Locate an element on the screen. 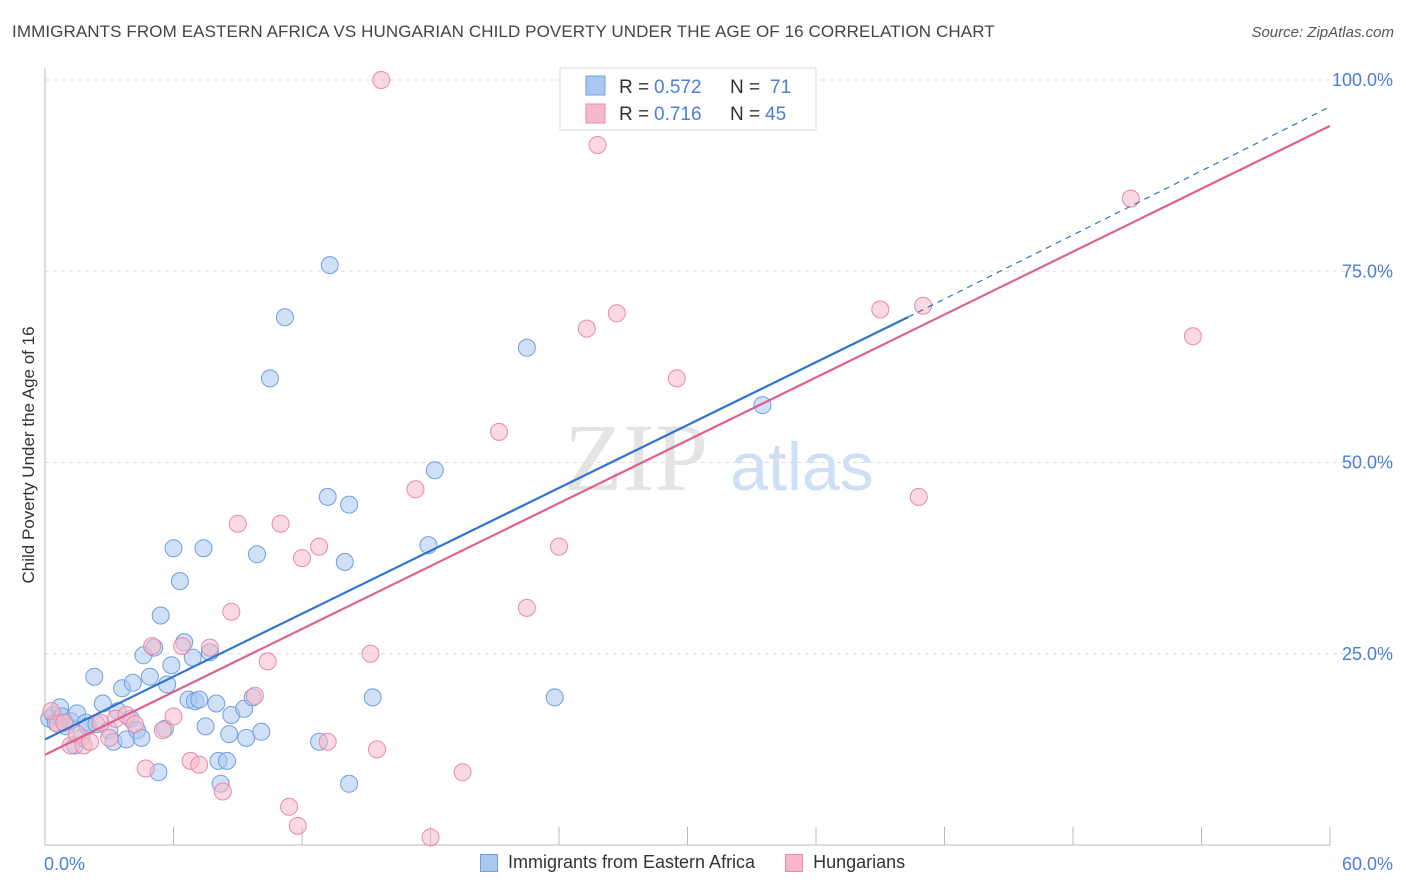 The height and width of the screenshot is (892, 1406). legend: R = 0.572 N = 71 R = 0.716 N = 45 is located at coordinates (688, 99).